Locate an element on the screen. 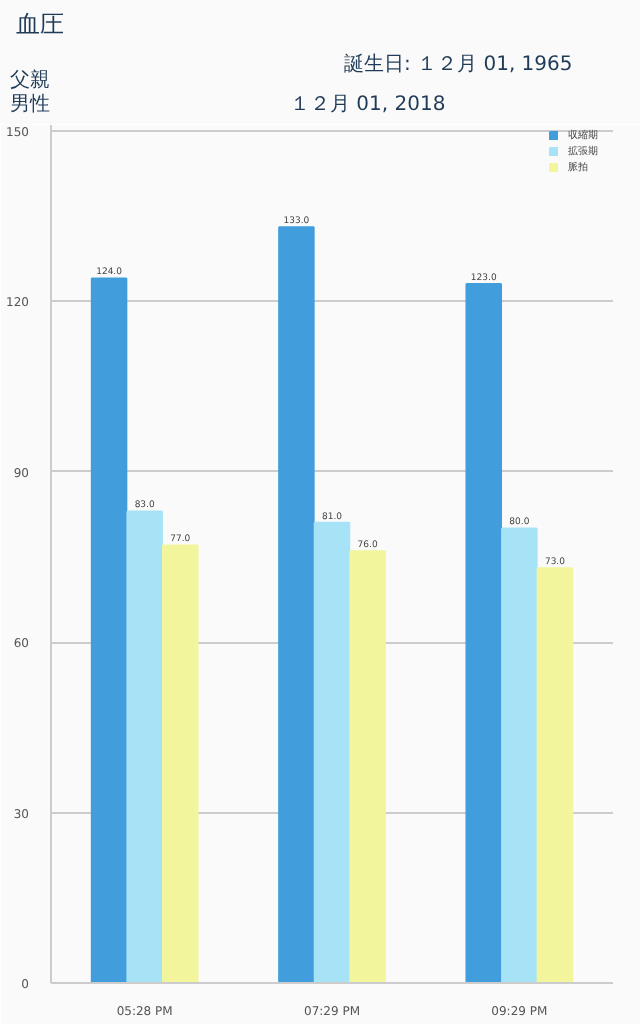 This screenshot has height=1024, width=640. text: １２月 01, 2018 is located at coordinates (368, 106).